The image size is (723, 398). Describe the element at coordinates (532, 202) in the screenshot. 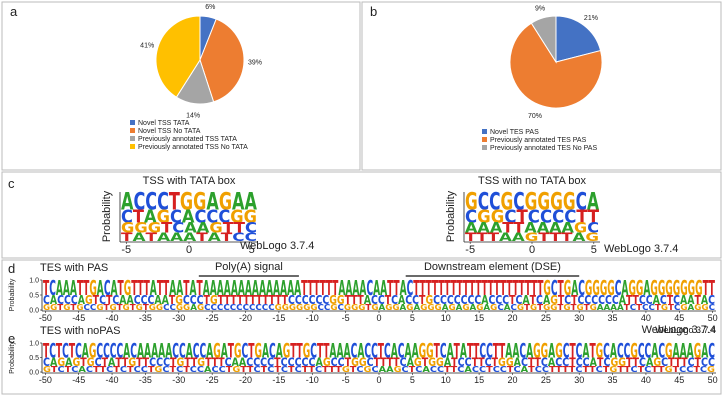

I see `logo-row: GCCGCGGGGCA` at that location.